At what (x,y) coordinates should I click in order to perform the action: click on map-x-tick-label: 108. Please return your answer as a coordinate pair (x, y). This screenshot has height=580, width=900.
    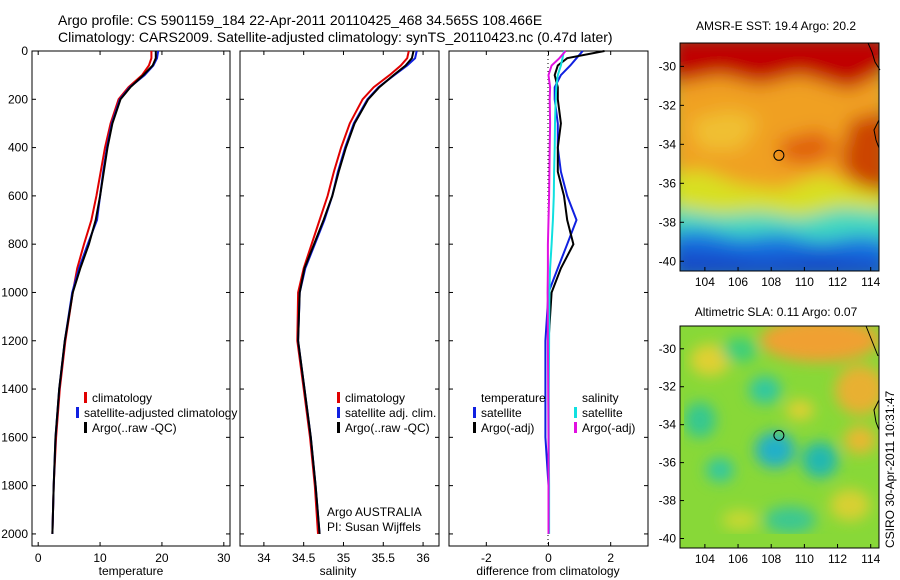
    Looking at the image, I should click on (771, 559).